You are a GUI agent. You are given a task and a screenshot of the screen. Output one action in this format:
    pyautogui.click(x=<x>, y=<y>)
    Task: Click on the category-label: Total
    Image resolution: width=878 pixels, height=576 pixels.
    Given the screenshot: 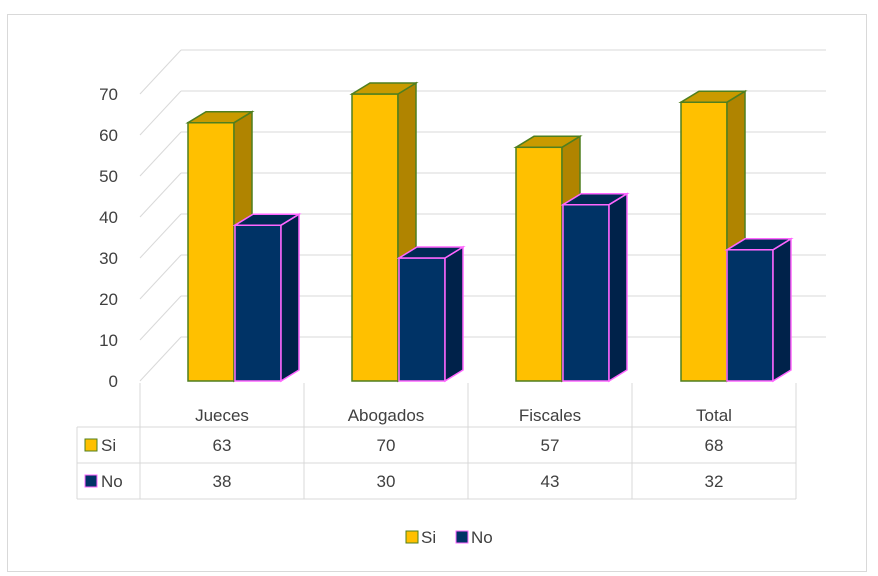 What is the action you would take?
    pyautogui.click(x=714, y=415)
    